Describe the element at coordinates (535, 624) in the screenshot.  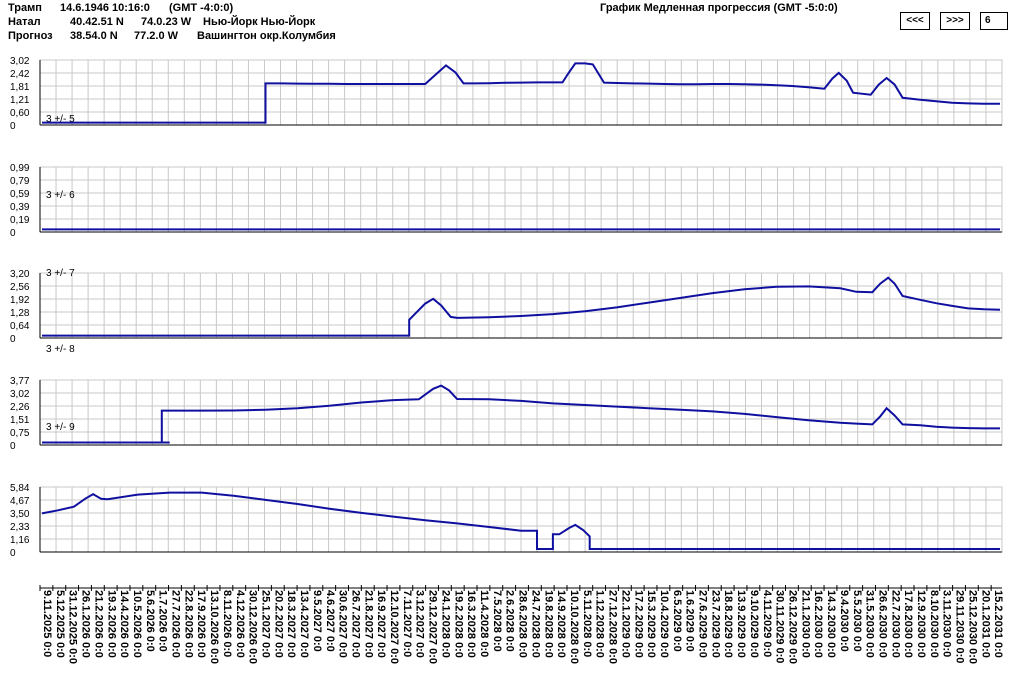
I see `date-label: 24.7.2028 0:0` at that location.